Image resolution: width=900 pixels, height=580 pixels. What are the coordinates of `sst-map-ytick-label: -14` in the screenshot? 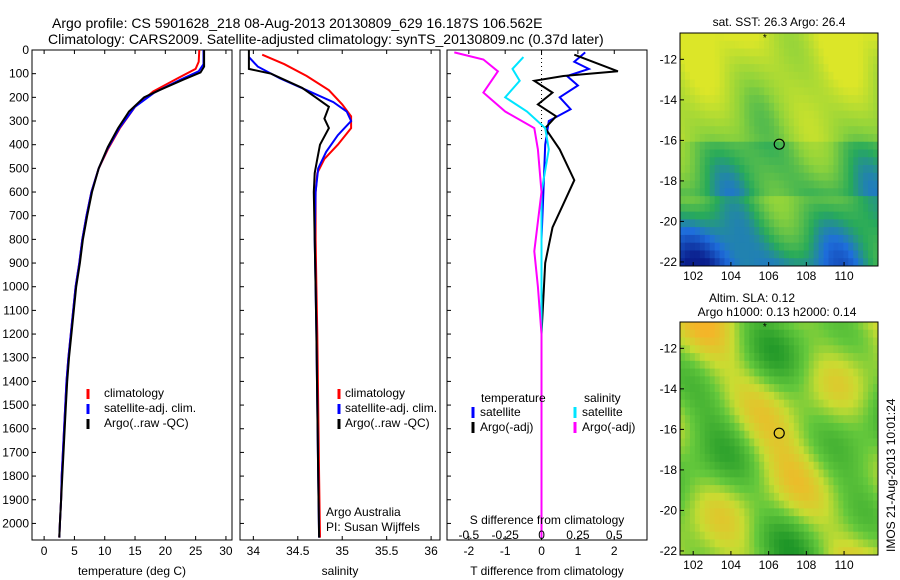 It's located at (669, 100).